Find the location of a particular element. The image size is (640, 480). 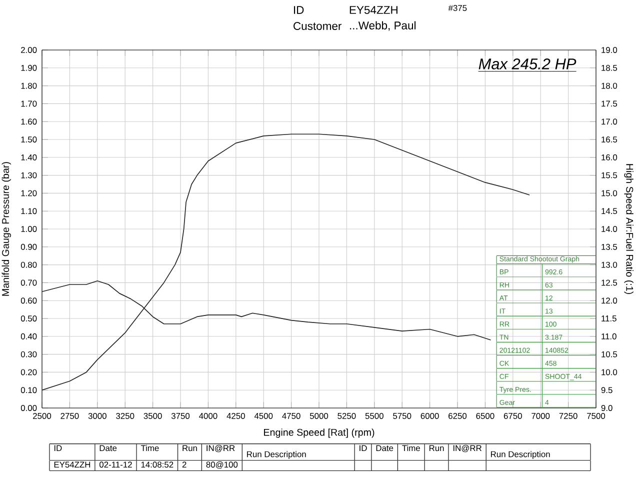

y2-tick-label: 11.5 is located at coordinates (609, 319).